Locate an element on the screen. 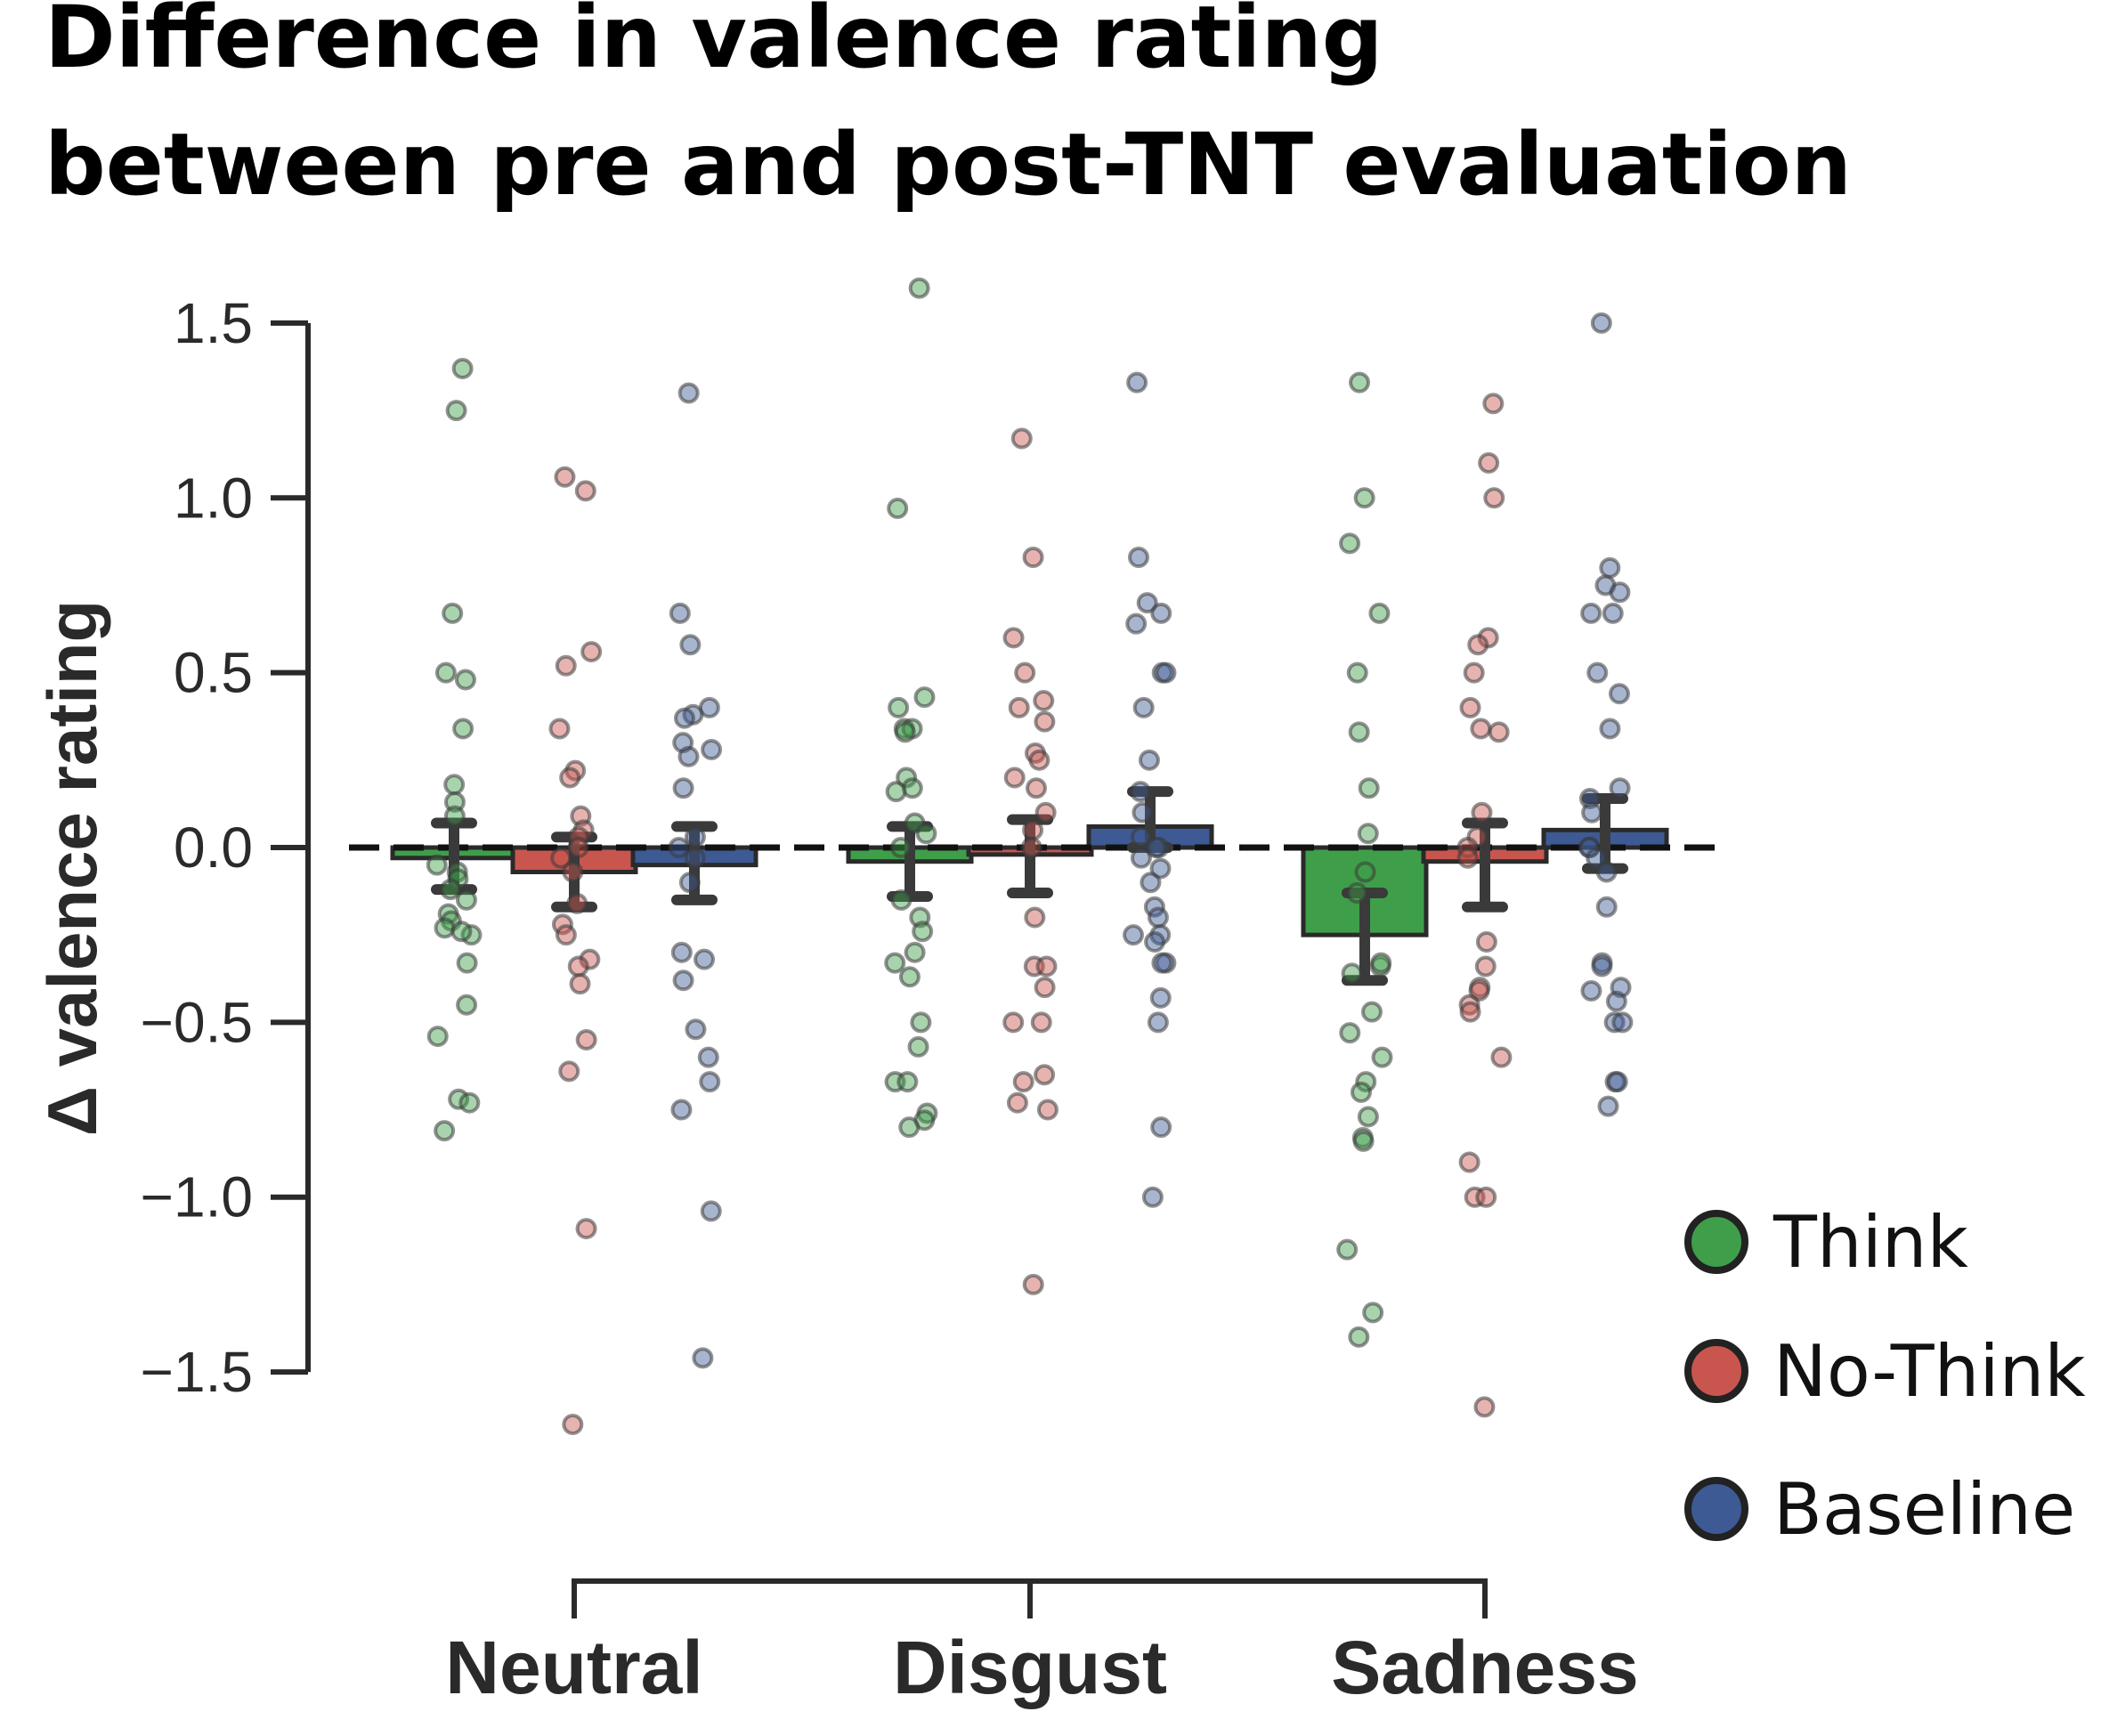 Image resolution: width=2101 pixels, height=1736 pixels. x-tick-label: Neutral is located at coordinates (573, 1667).